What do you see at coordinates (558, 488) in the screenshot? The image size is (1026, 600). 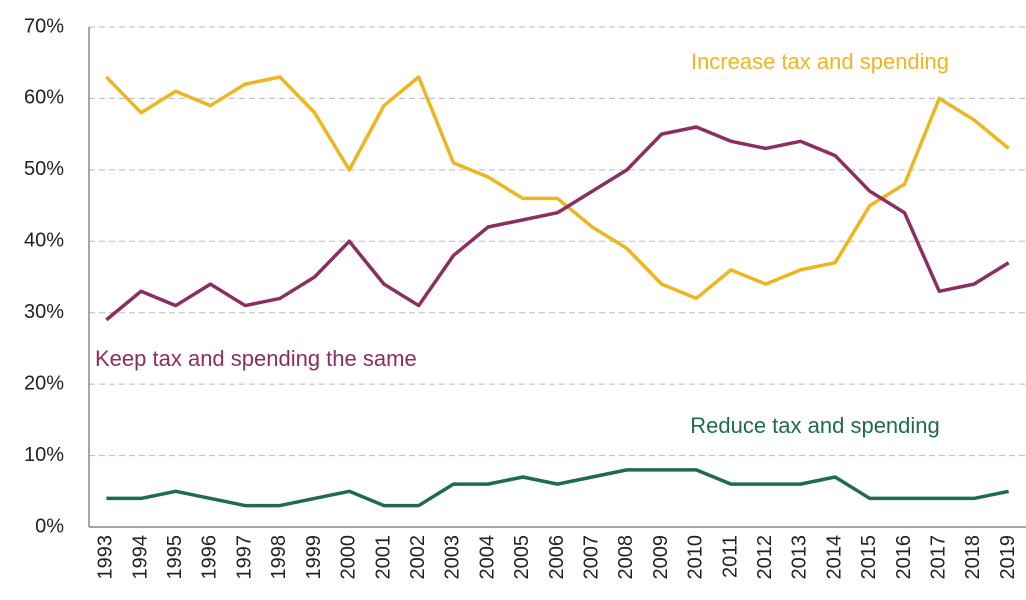 I see `line` at bounding box center [558, 488].